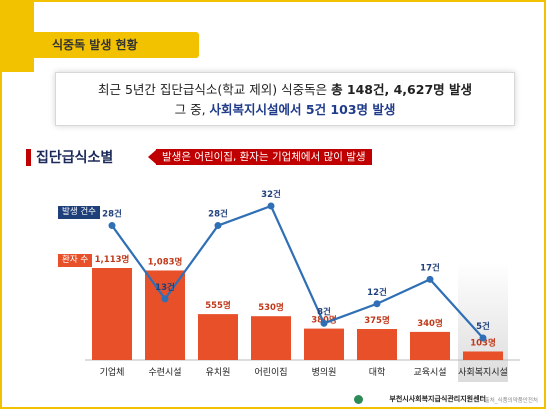 The width and height of the screenshot is (550, 413). Describe the element at coordinates (511, 401) in the screenshot. I see `footer-source: 출처_식품의약품안전처` at that location.